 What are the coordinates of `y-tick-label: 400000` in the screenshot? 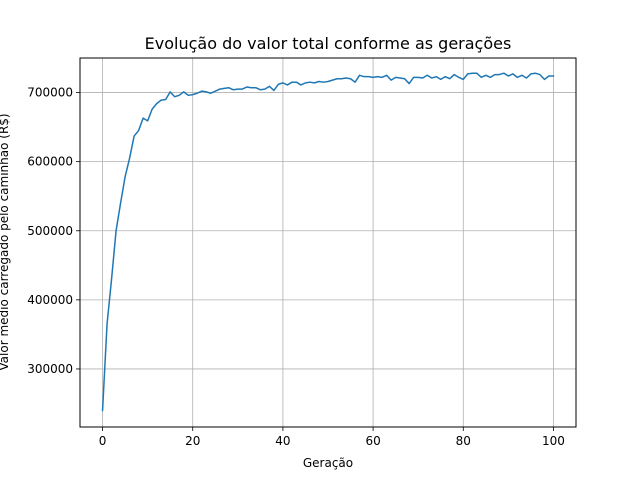 It's located at (50, 300).